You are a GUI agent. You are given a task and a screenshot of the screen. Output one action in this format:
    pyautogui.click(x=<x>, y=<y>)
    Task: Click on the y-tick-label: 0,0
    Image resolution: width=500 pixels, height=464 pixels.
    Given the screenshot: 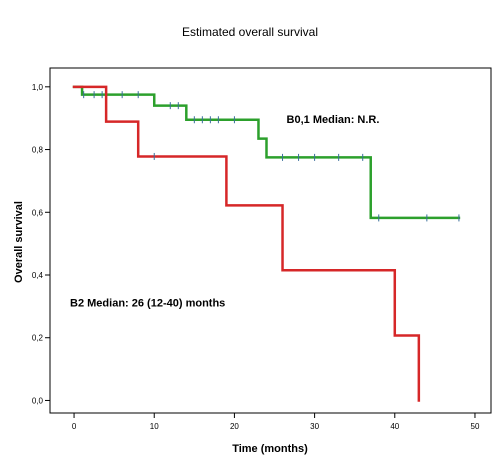 What is the action you would take?
    pyautogui.click(x=38, y=400)
    